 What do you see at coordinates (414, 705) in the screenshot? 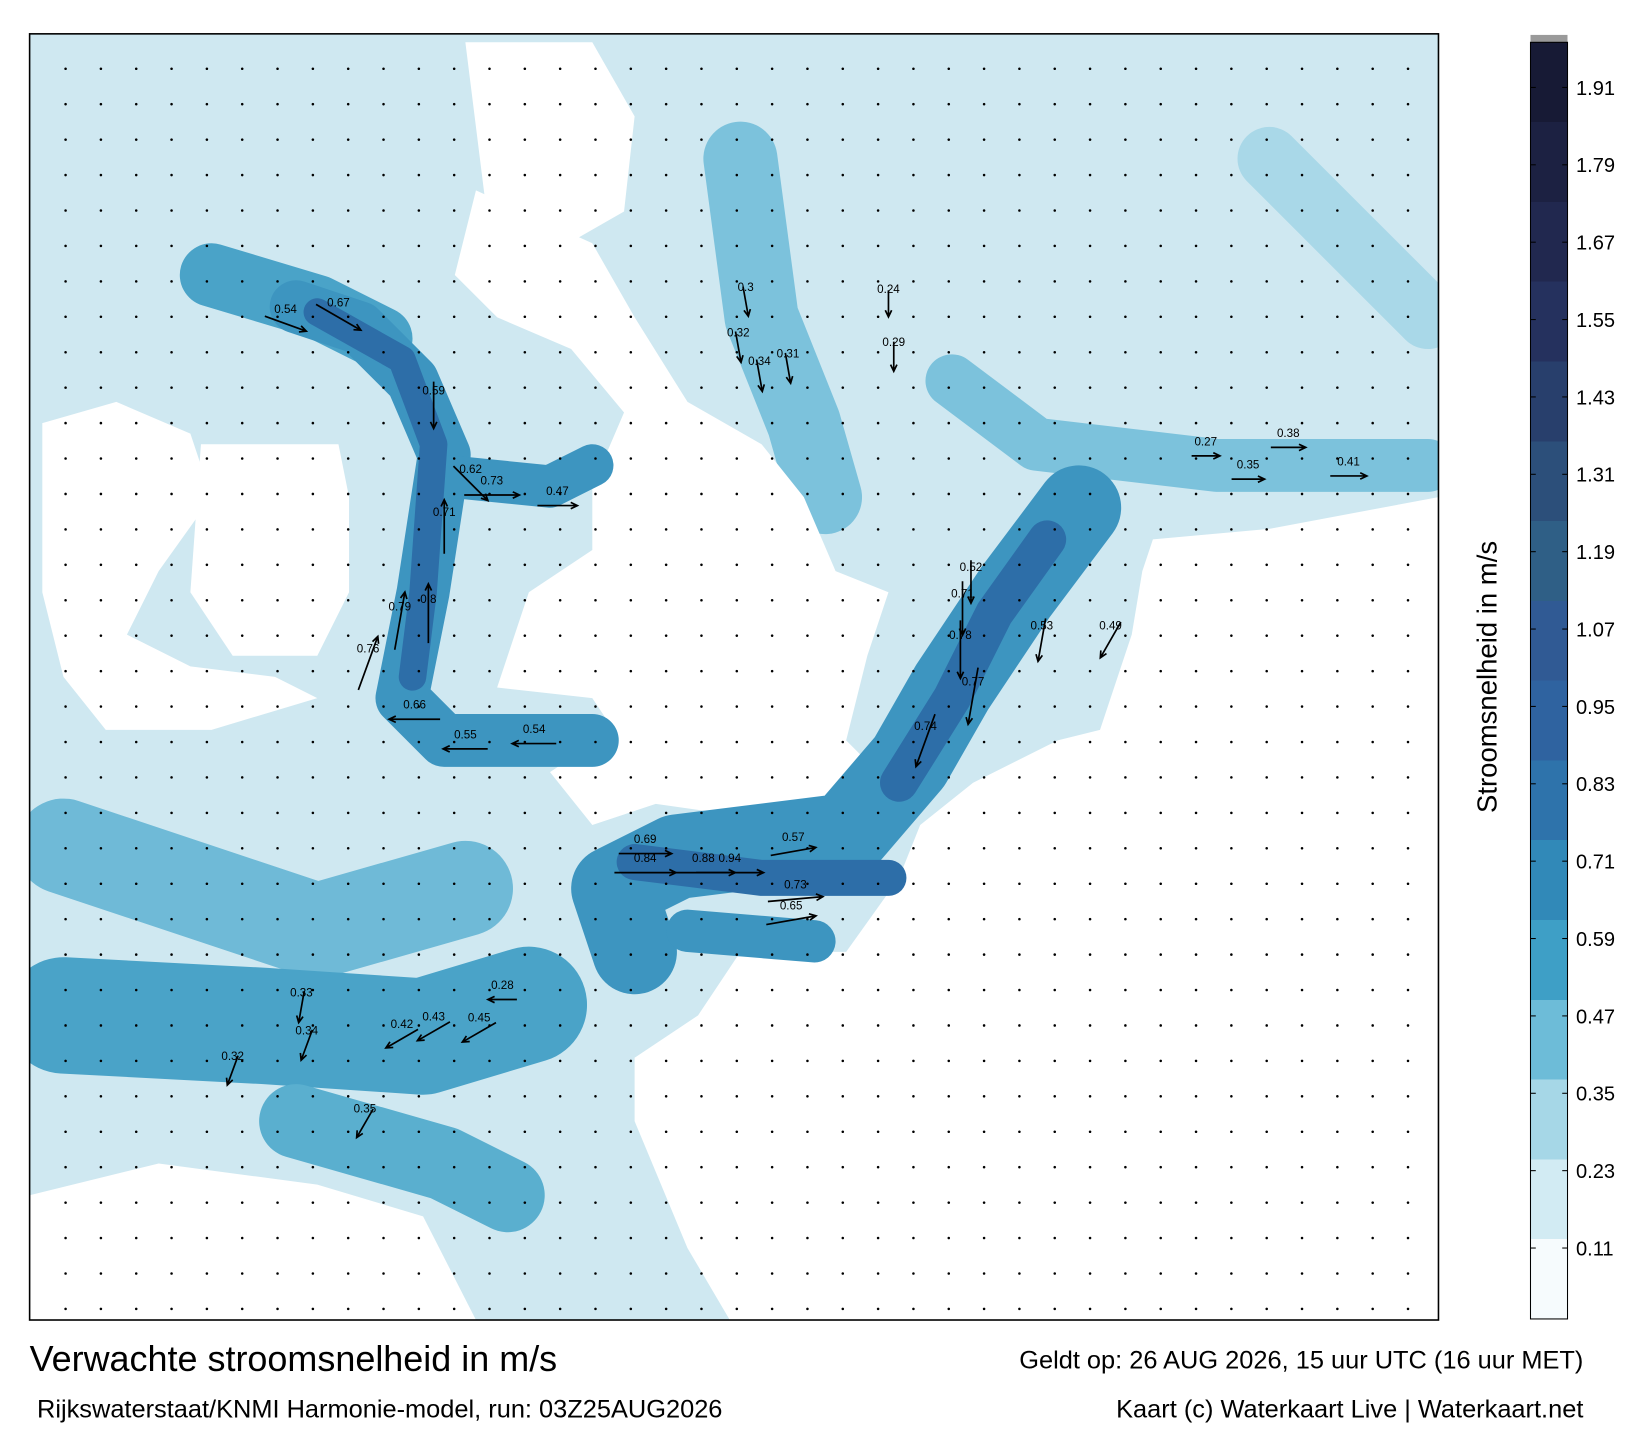
I see `speed-label: 0.66` at bounding box center [414, 705].